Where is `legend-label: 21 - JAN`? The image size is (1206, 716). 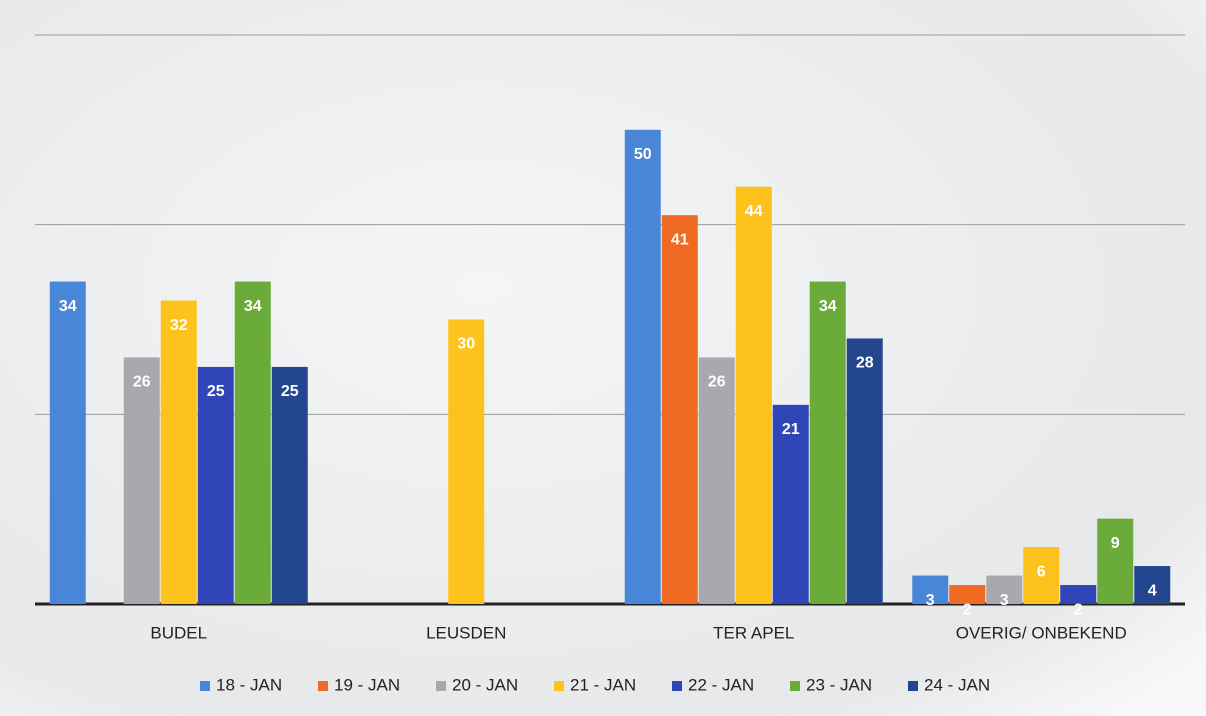
legend-label: 21 - JAN is located at coordinates (603, 684).